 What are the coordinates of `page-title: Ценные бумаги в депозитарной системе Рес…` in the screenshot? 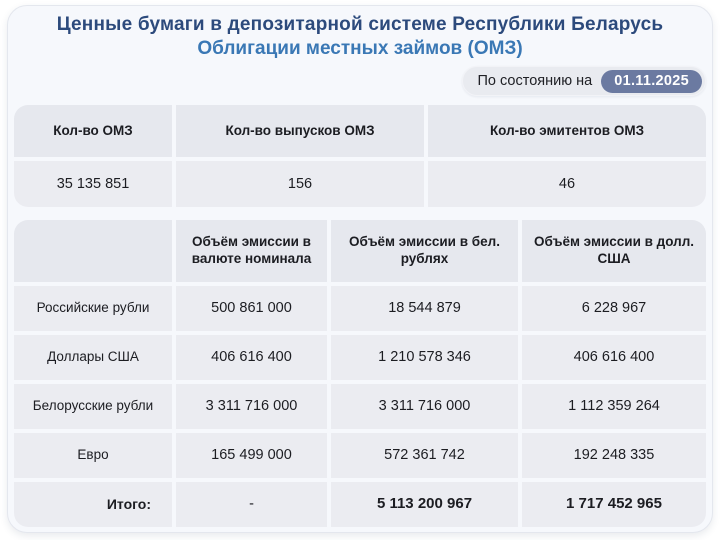 It's located at (360, 24).